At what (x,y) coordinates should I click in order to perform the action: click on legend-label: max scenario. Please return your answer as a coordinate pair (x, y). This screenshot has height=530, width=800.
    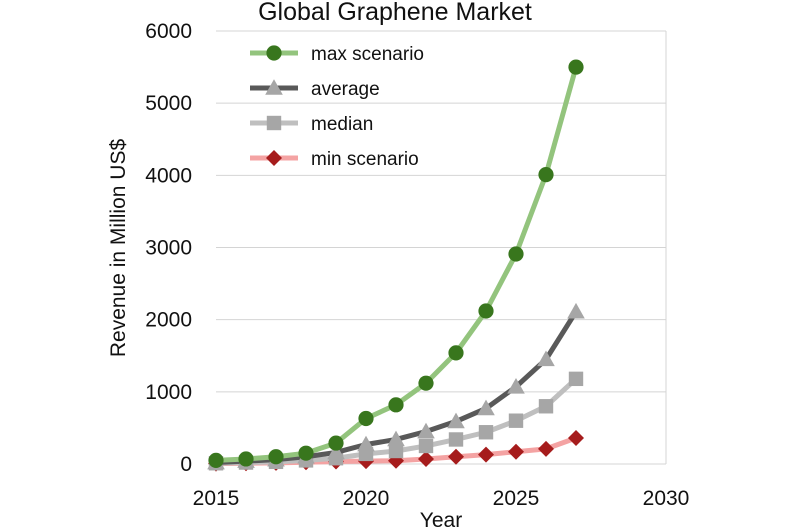
    Looking at the image, I should click on (367, 54).